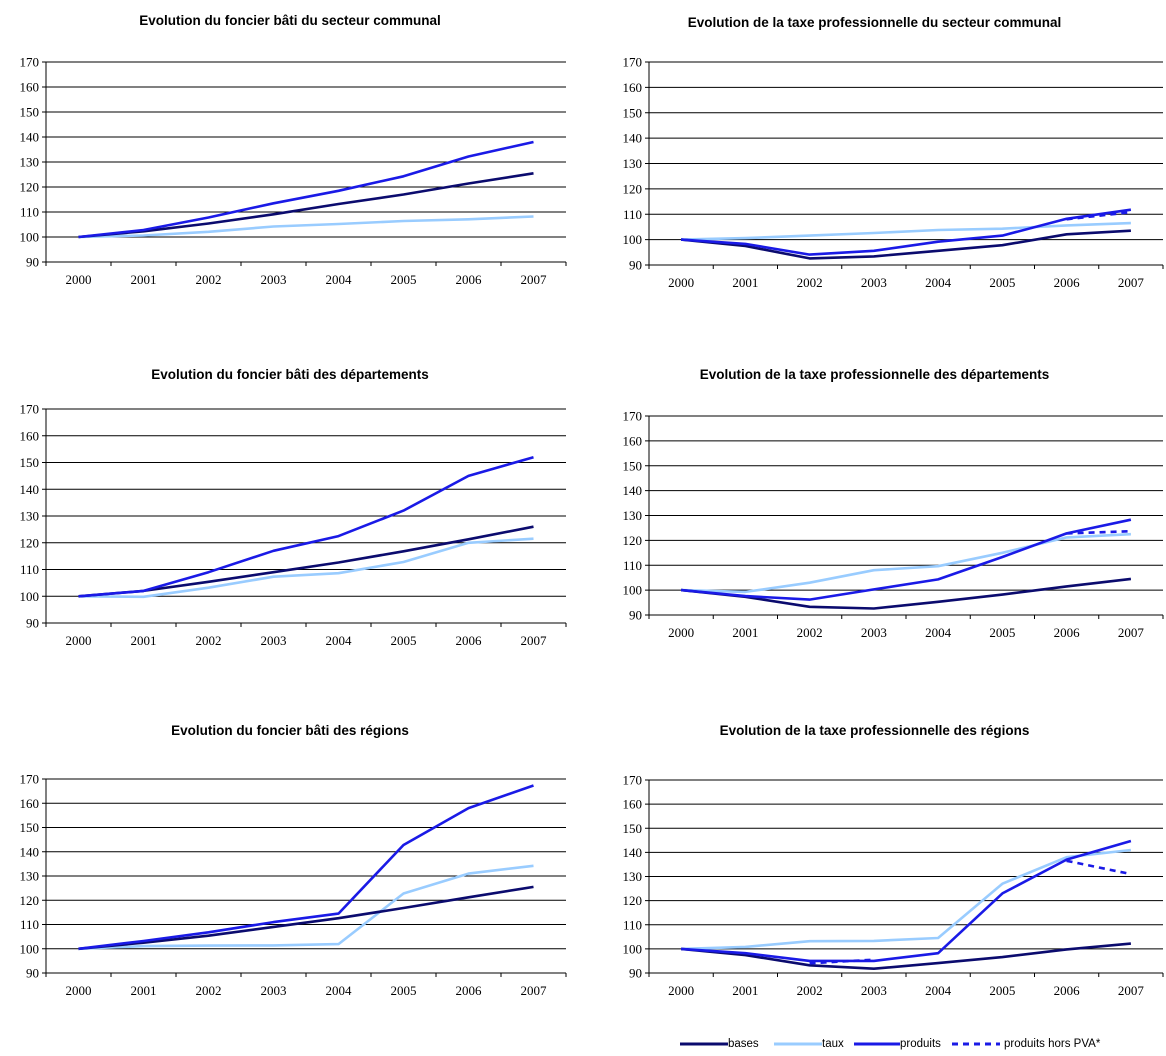  What do you see at coordinates (704, 1044) in the screenshot?
I see `legend-swatch-bases` at bounding box center [704, 1044].